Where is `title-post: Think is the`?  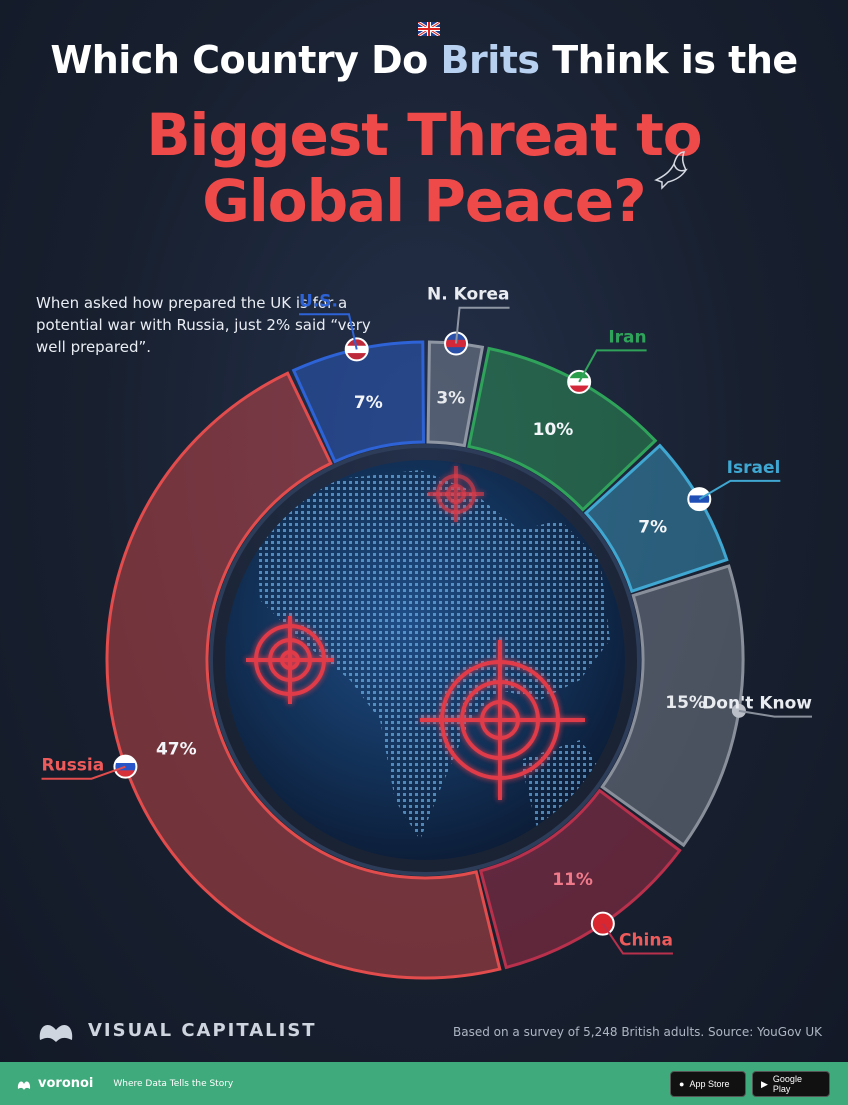
title-post: Think is the is located at coordinates (668, 60).